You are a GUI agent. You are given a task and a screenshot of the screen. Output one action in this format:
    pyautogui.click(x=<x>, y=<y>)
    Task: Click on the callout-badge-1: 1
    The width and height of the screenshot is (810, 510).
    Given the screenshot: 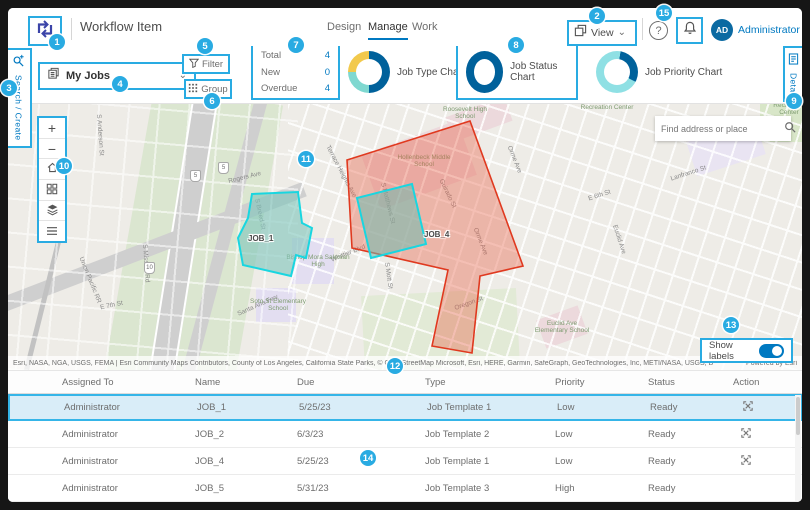 What is the action you would take?
    pyautogui.click(x=57, y=42)
    